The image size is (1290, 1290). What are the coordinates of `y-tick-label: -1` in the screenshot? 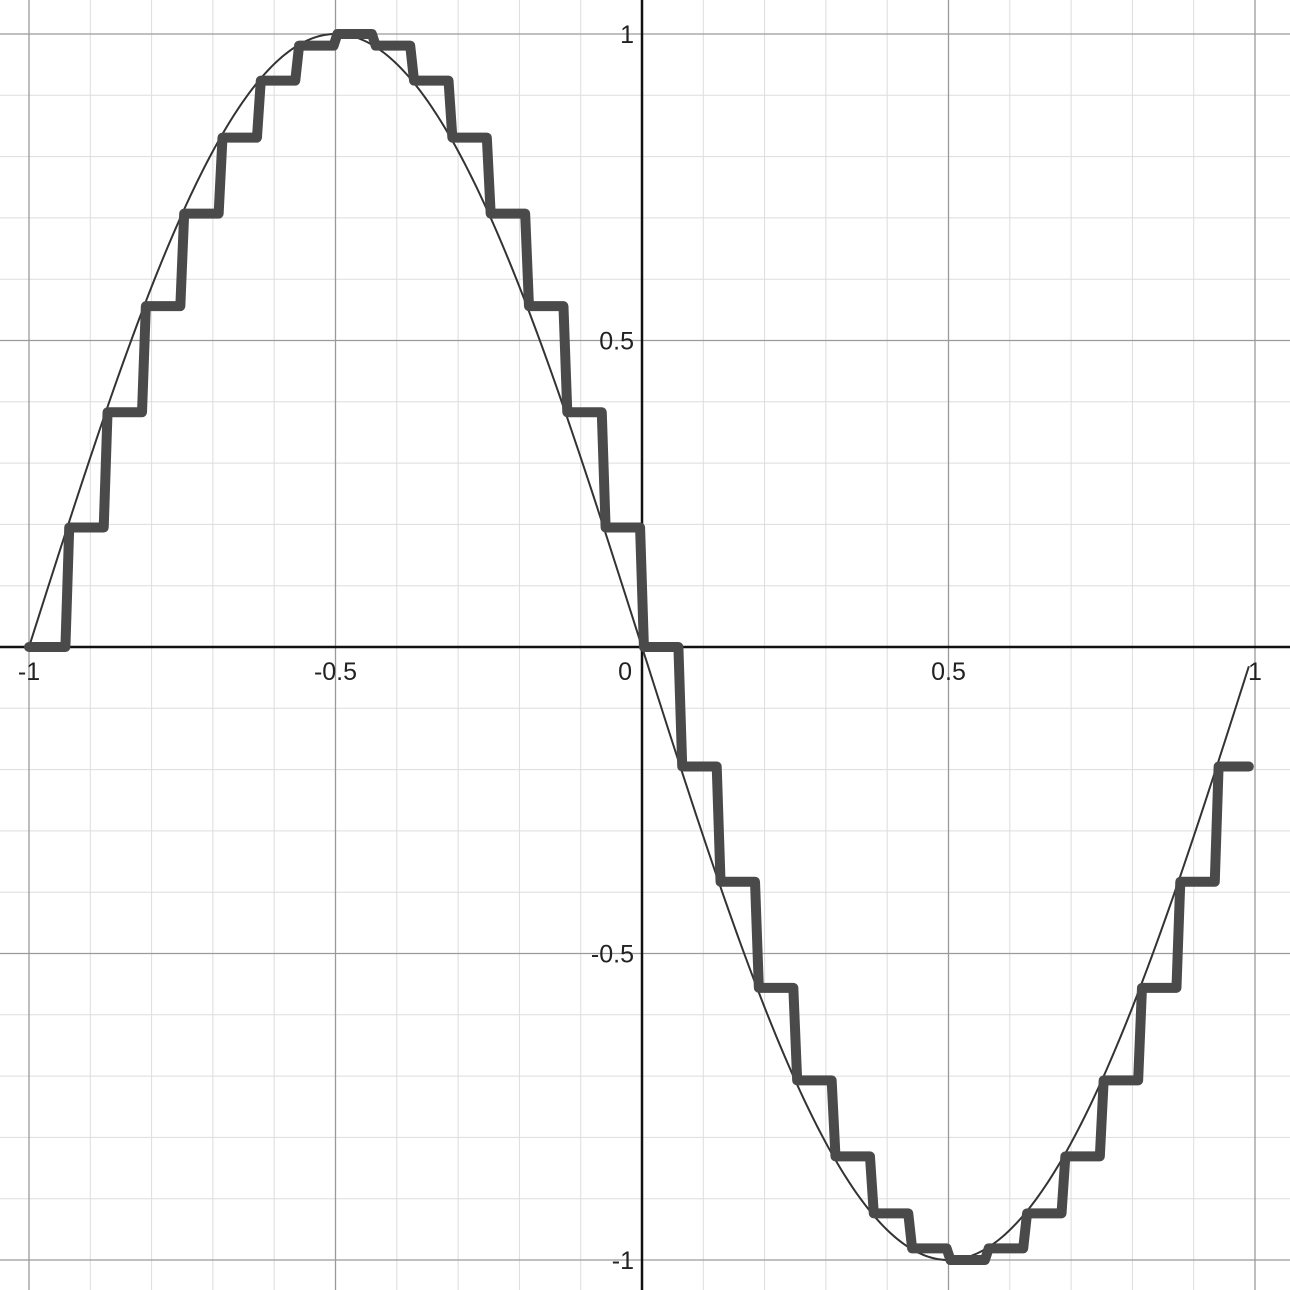 It's located at (623, 1261).